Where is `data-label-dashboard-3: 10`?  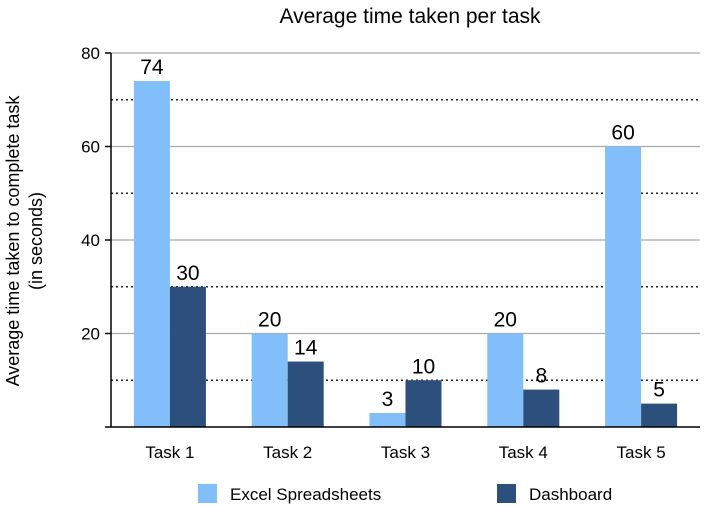
data-label-dashboard-3: 10 is located at coordinates (423, 366).